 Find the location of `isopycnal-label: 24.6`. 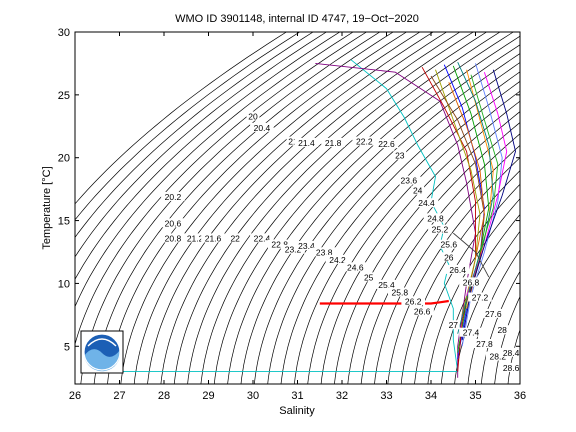

isopycnal-label: 24.6 is located at coordinates (355, 267).